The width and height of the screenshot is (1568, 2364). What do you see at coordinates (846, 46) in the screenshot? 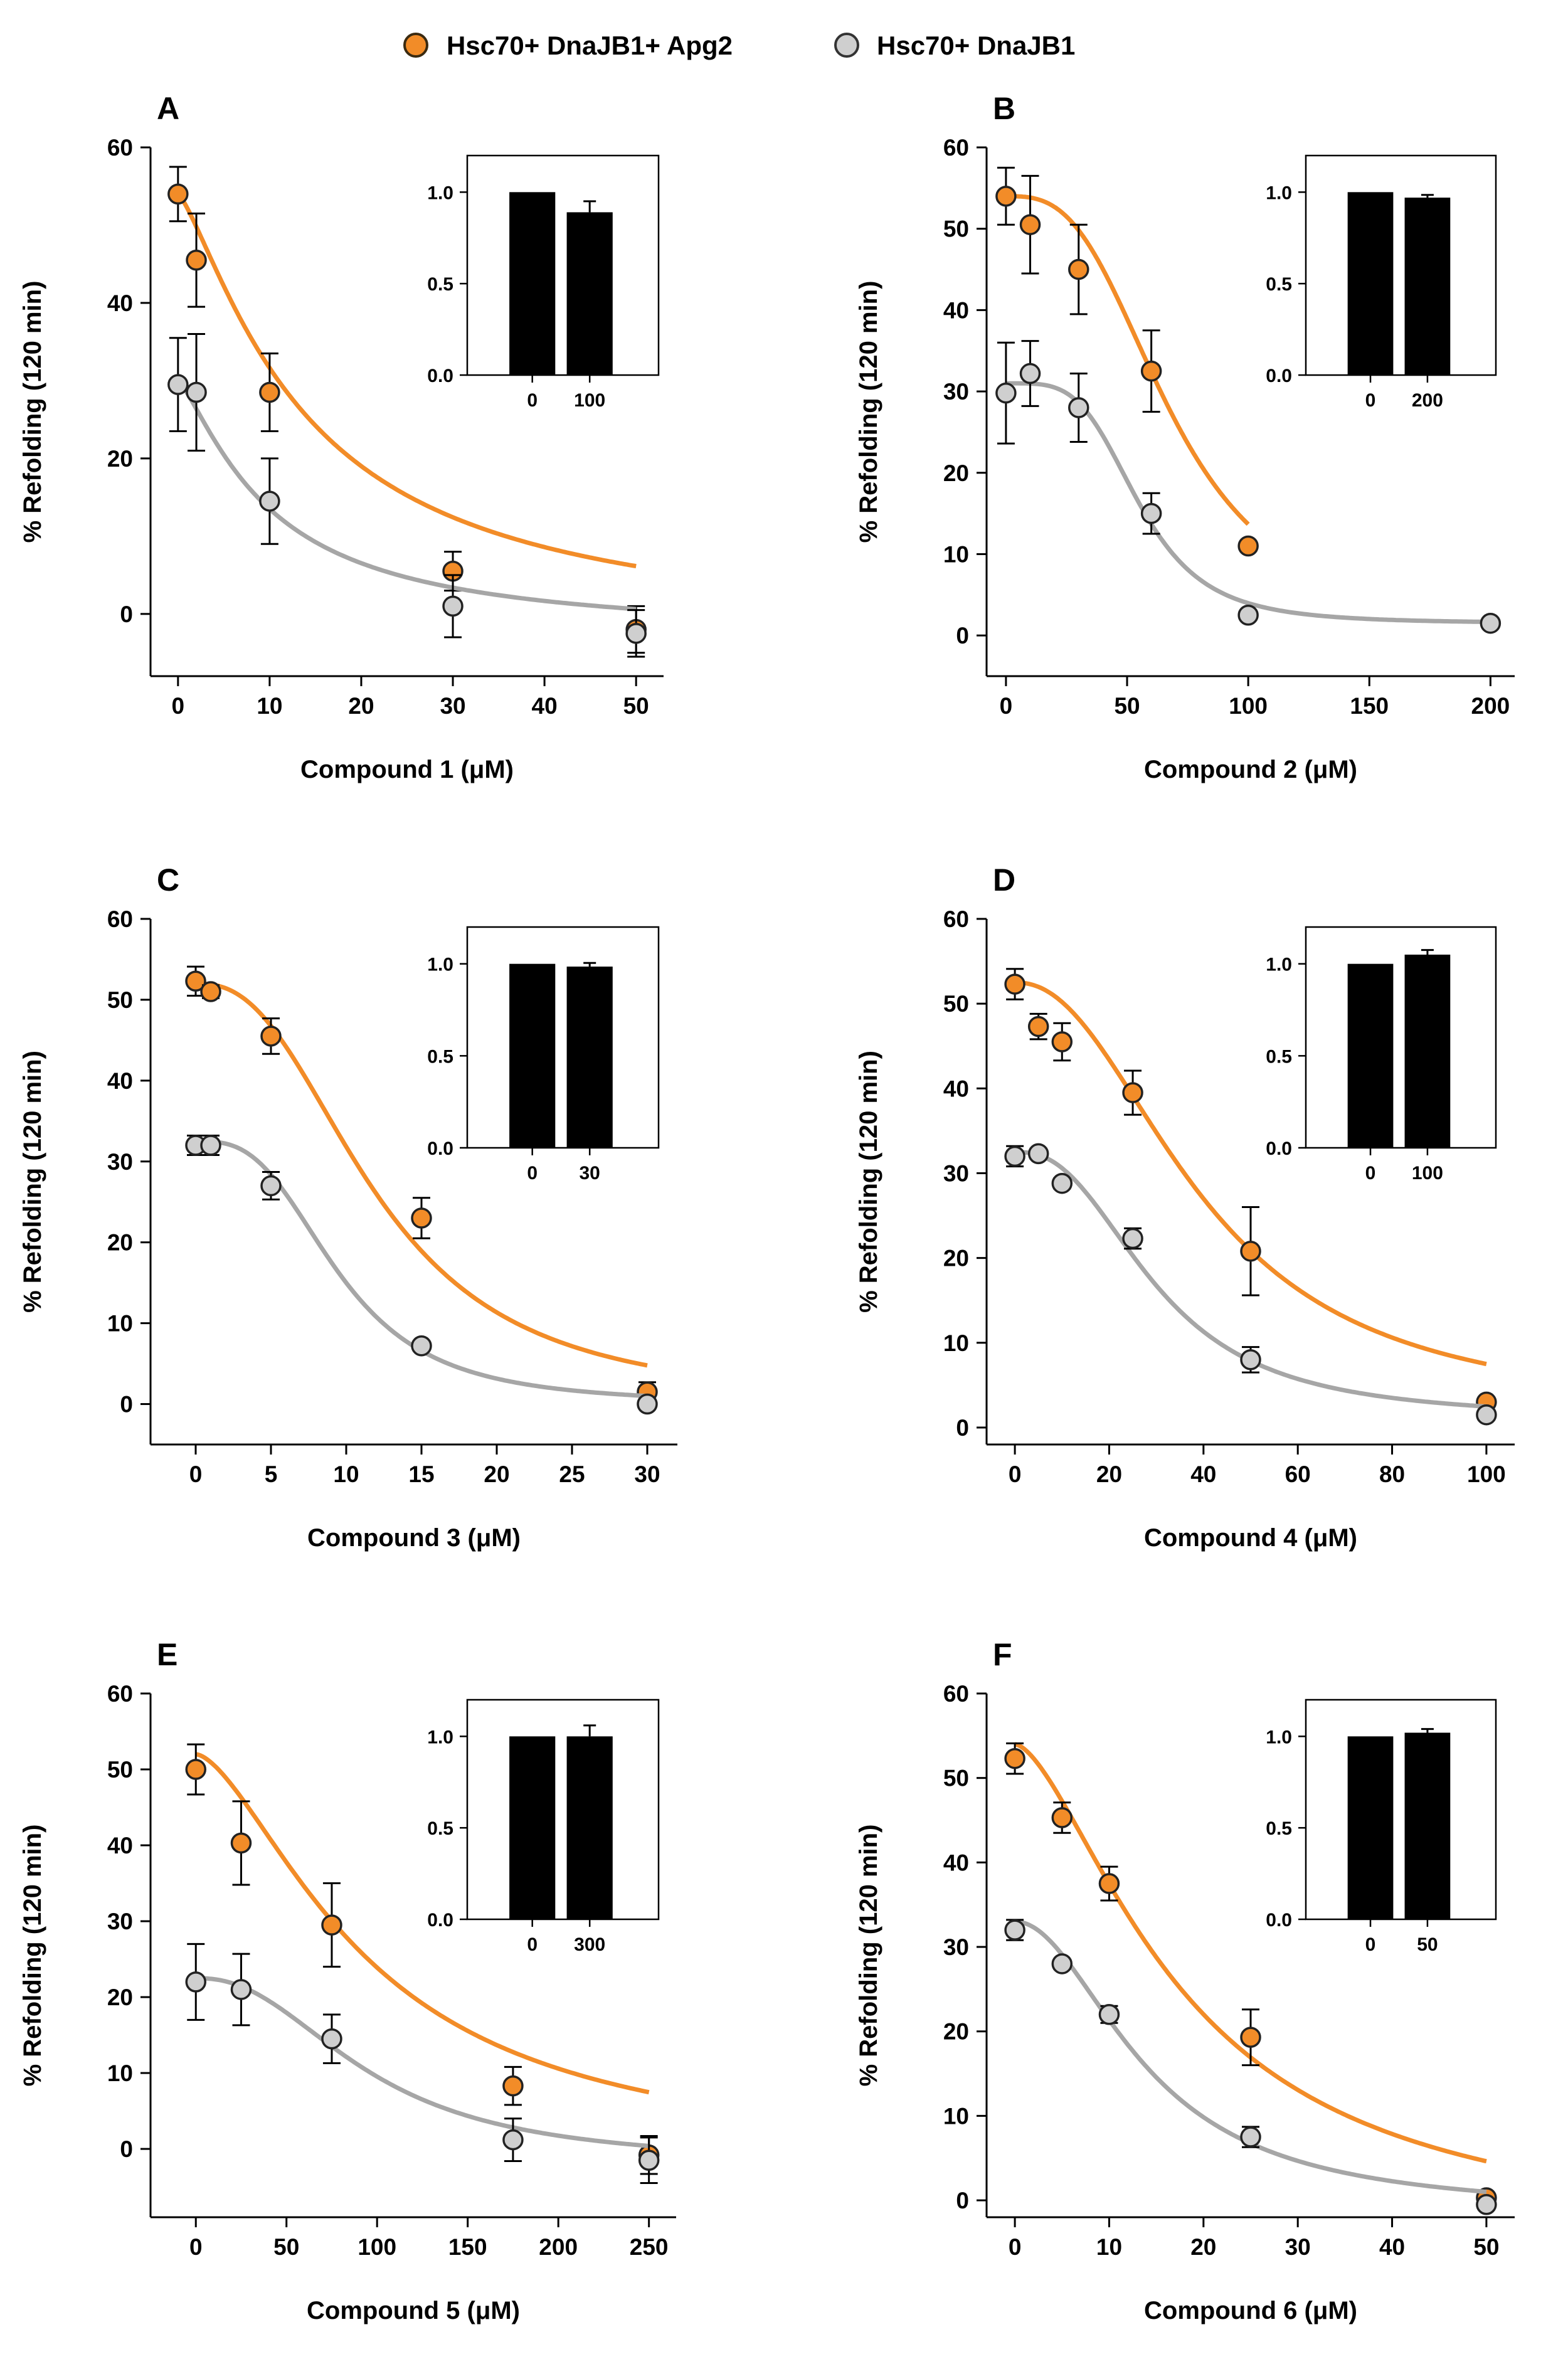
I see `legend-marker-dnajb1` at bounding box center [846, 46].